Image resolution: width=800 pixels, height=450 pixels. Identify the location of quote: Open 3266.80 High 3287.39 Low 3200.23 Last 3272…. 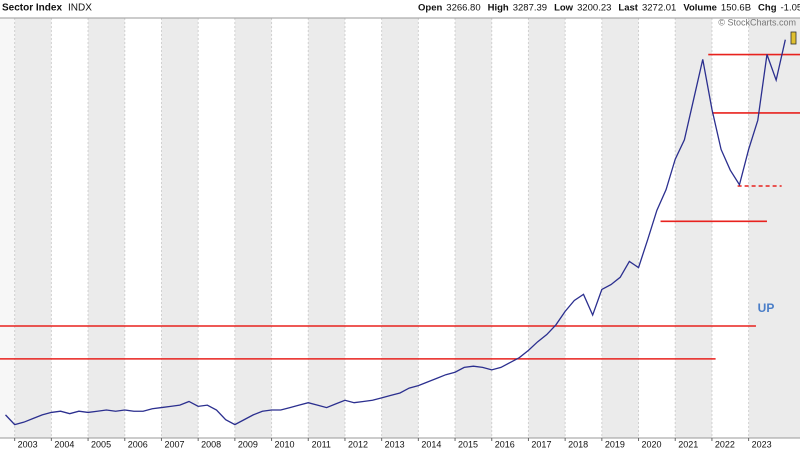
(609, 8).